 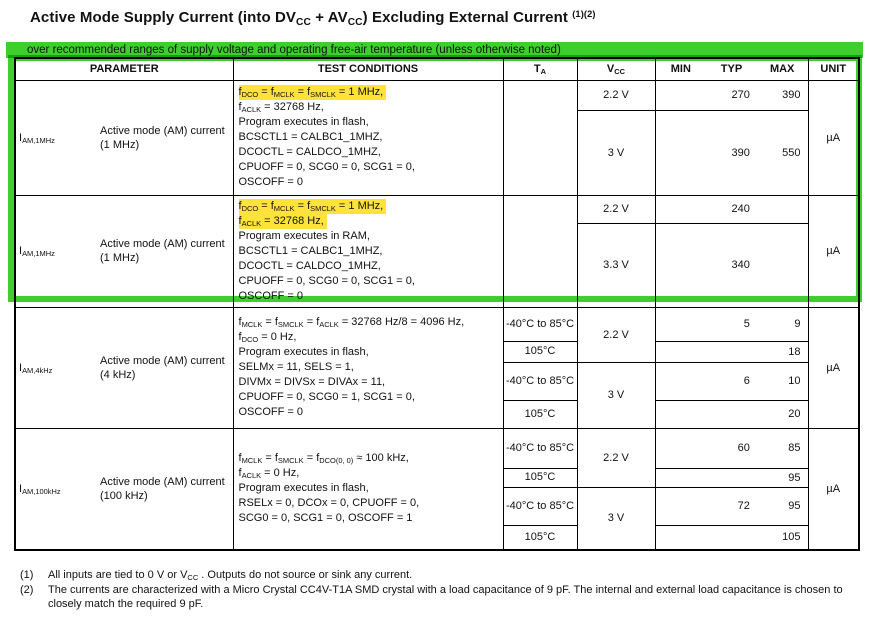 I want to click on table-row: -40°C to 85°C 3 V 6 10, so click(x=437, y=395).